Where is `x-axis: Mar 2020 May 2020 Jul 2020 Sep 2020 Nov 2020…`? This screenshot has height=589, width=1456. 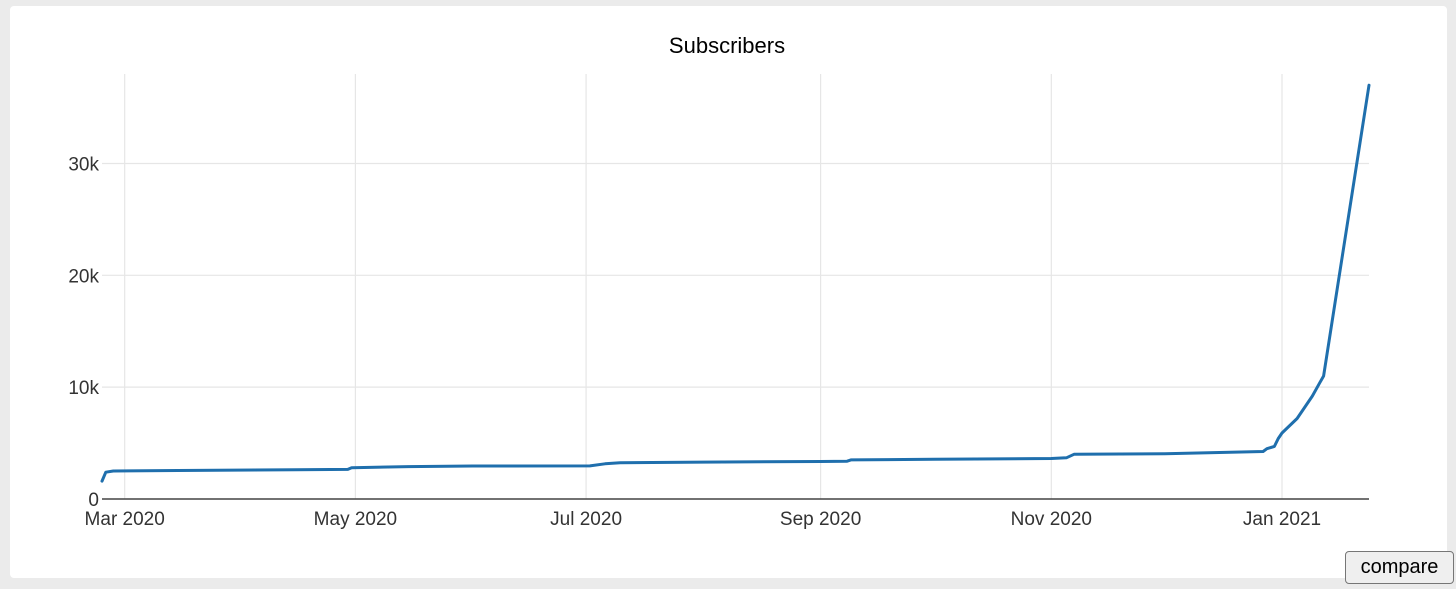 x-axis: Mar 2020 May 2020 Jul 2020 Sep 2020 Nov 2020… is located at coordinates (727, 514).